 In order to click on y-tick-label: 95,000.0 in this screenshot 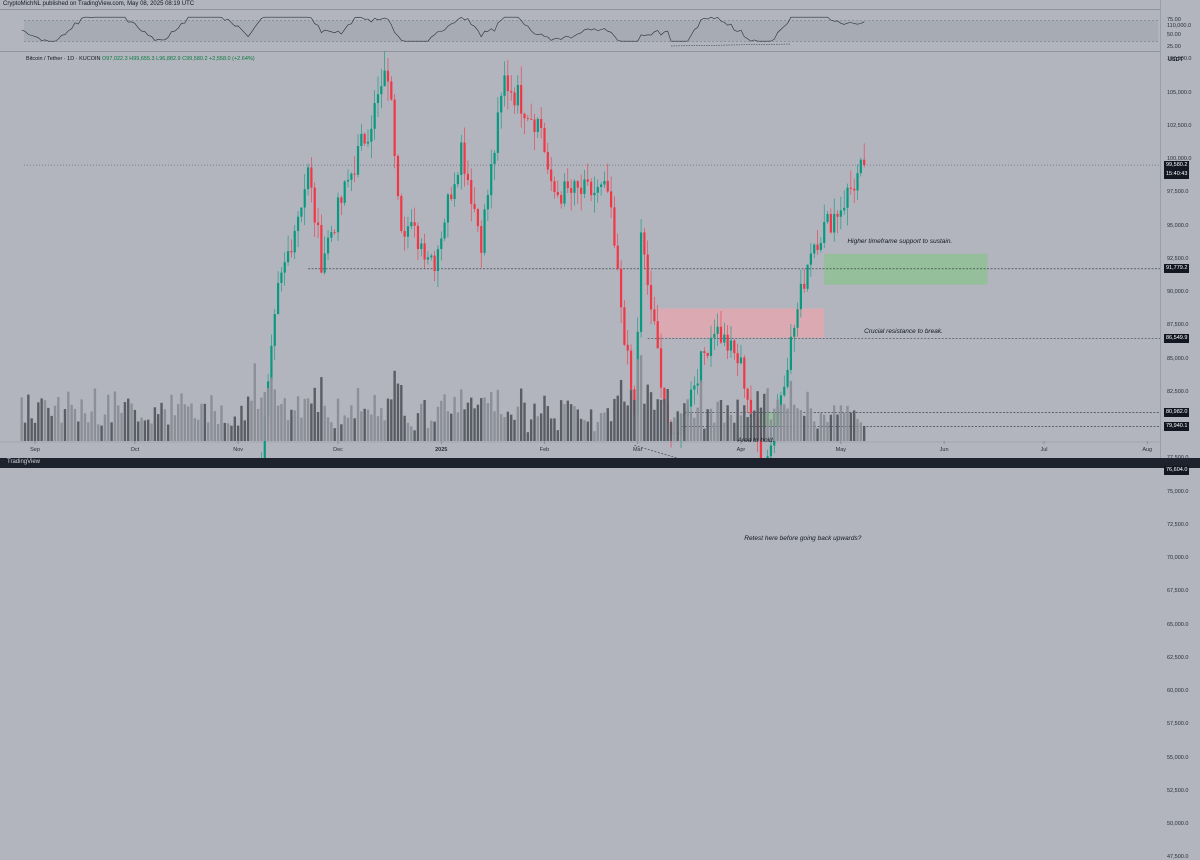, I will do `click(1178, 225)`.